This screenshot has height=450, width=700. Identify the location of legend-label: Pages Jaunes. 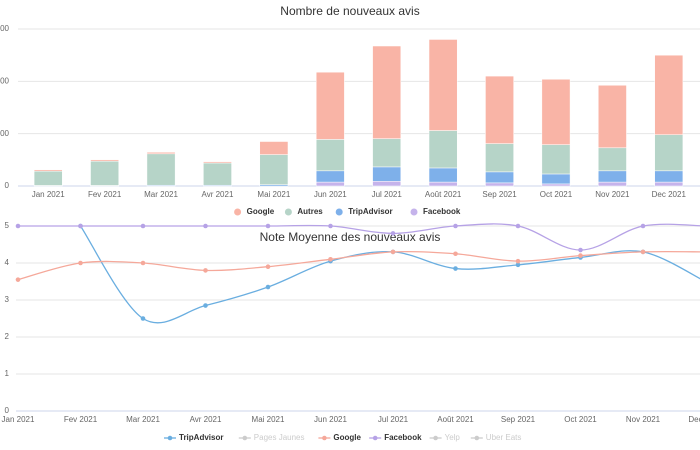
(279, 437).